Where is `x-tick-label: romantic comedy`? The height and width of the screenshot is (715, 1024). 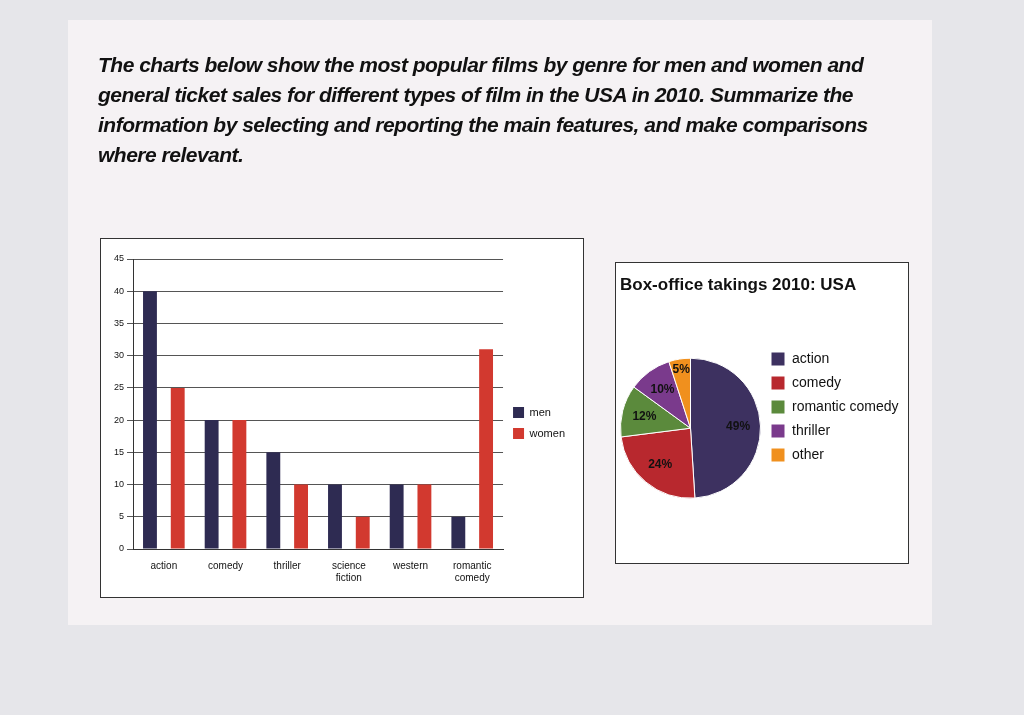 x-tick-label: romantic comedy is located at coordinates (472, 571).